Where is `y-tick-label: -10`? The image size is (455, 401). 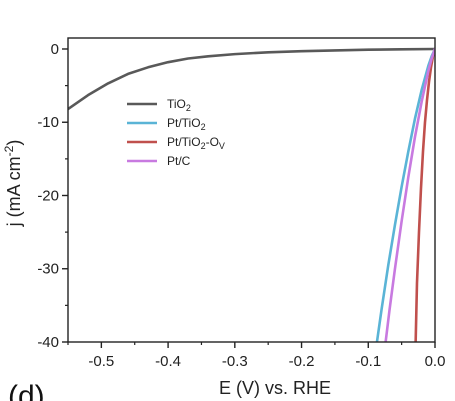 y-tick-label: -10 is located at coordinates (48, 122).